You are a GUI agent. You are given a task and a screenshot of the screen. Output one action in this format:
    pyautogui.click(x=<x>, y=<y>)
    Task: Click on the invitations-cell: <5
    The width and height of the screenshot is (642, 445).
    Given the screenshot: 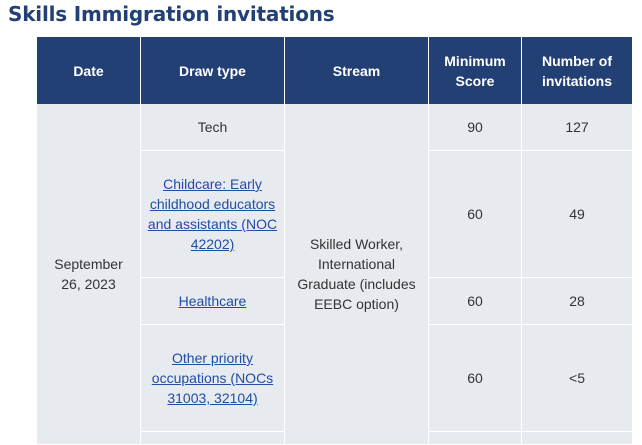 What is the action you would take?
    pyautogui.click(x=577, y=378)
    